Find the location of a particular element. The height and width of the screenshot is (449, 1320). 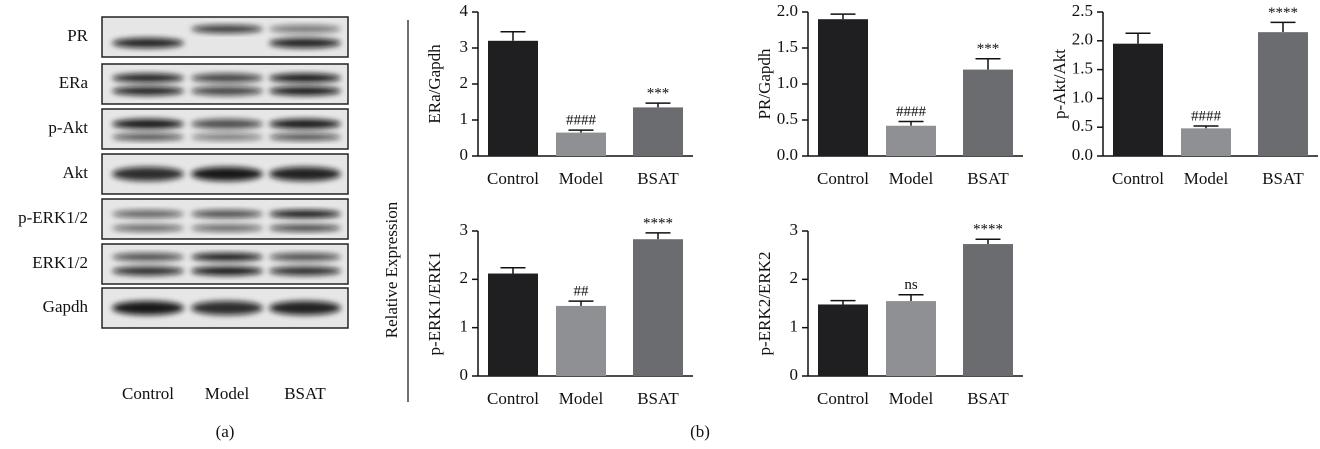

y-tick-label: 2.5 is located at coordinates (1082, 10).